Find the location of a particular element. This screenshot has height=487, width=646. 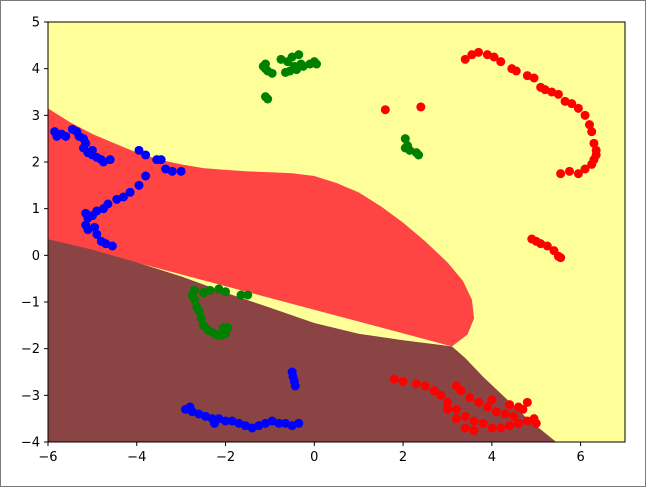

x-tick-label: 4 is located at coordinates (492, 457).